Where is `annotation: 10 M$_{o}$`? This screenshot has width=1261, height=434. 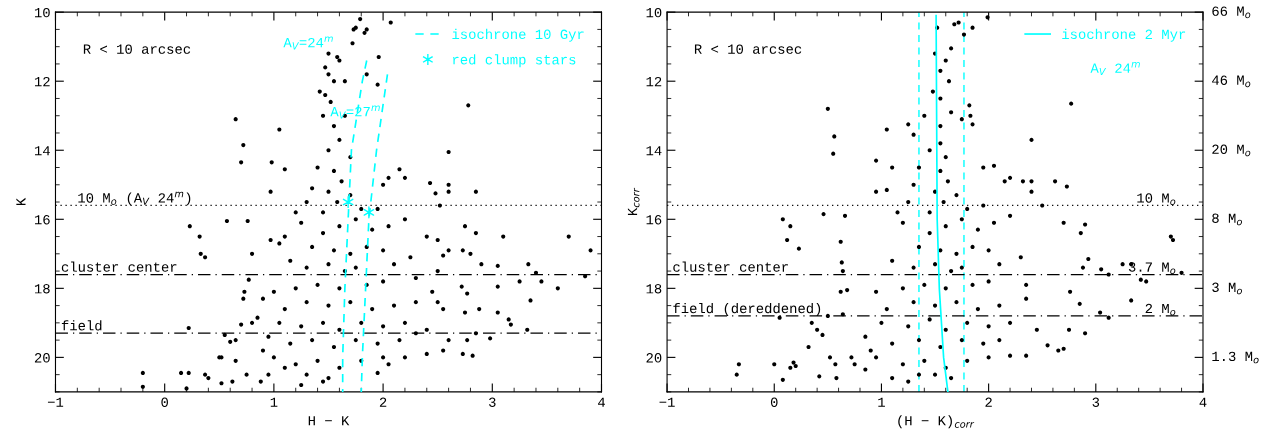
annotation: 10 M$_{o}$ is located at coordinates (1156, 199).